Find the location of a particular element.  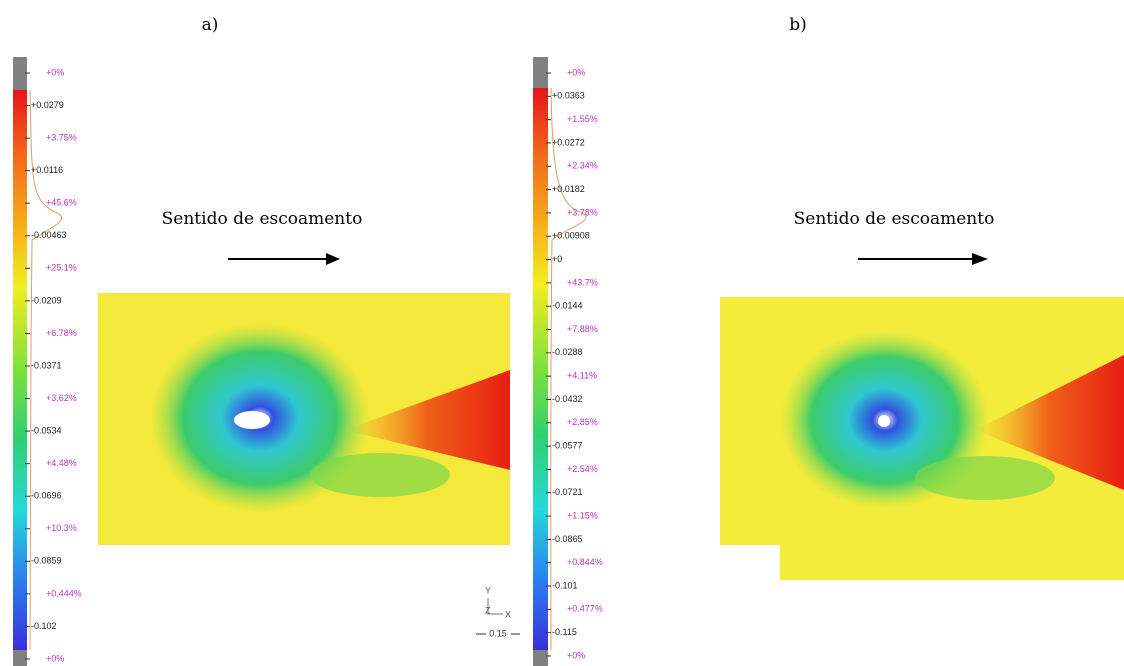

value-label: -0.0432 is located at coordinates (567, 399).